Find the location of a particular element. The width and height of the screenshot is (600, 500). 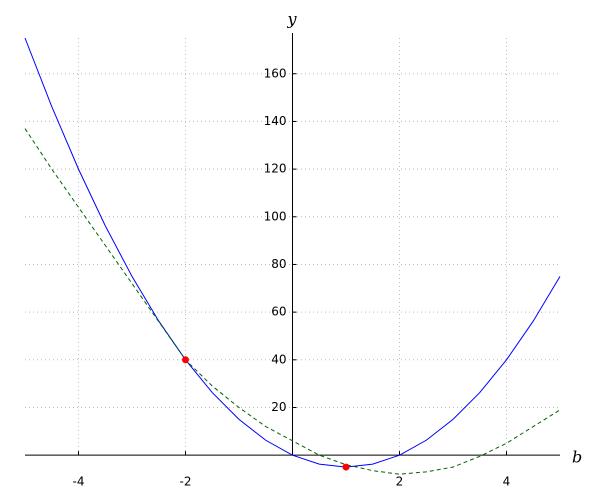

x-axis-label: b is located at coordinates (577, 457).